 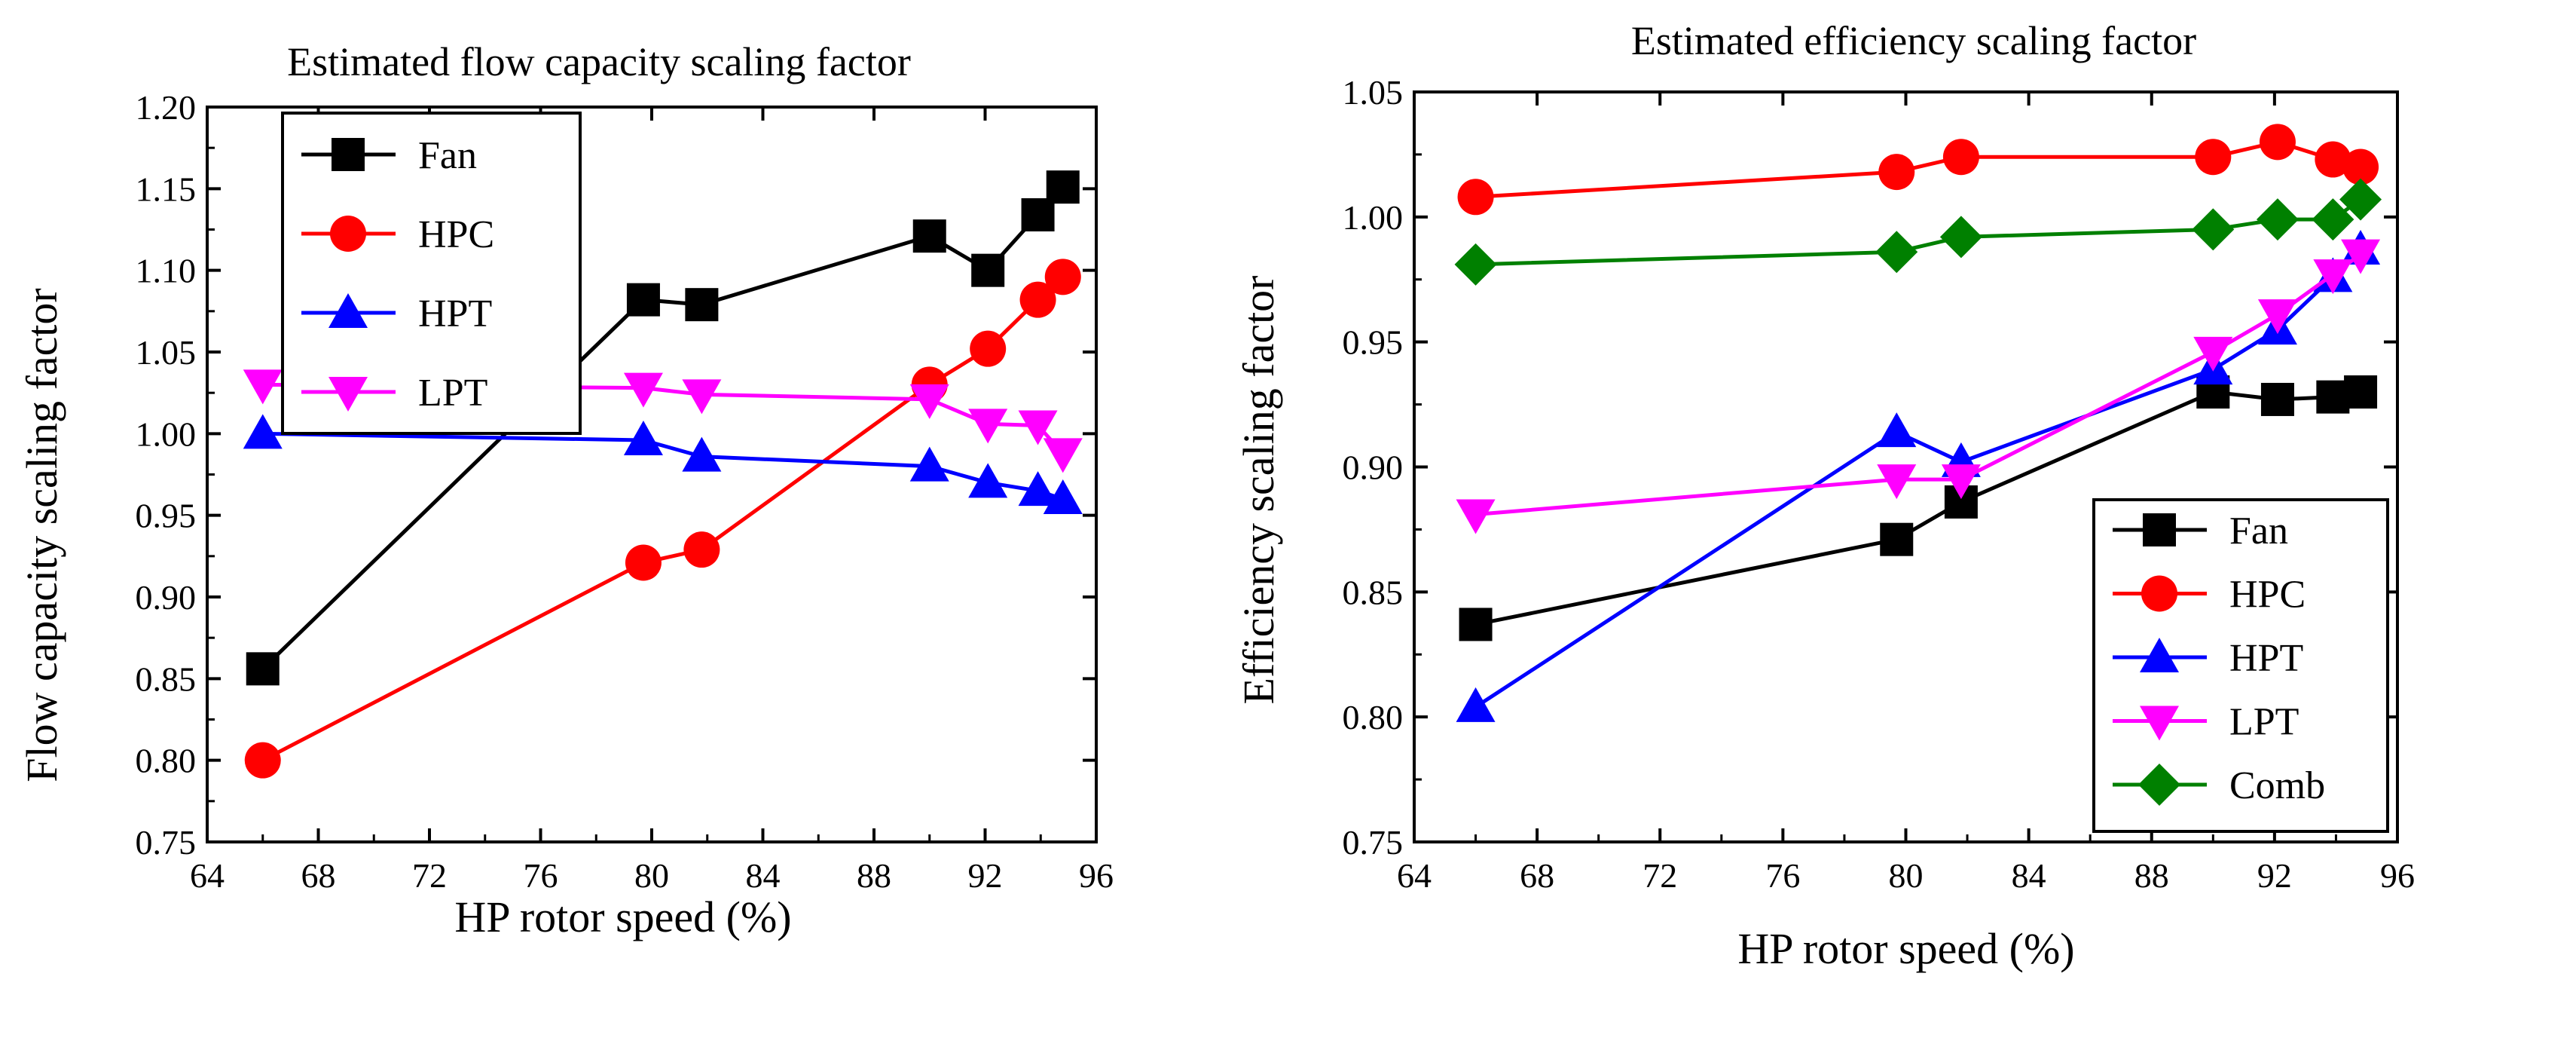 I want to click on x-tick-label: 84, so click(x=2029, y=875).